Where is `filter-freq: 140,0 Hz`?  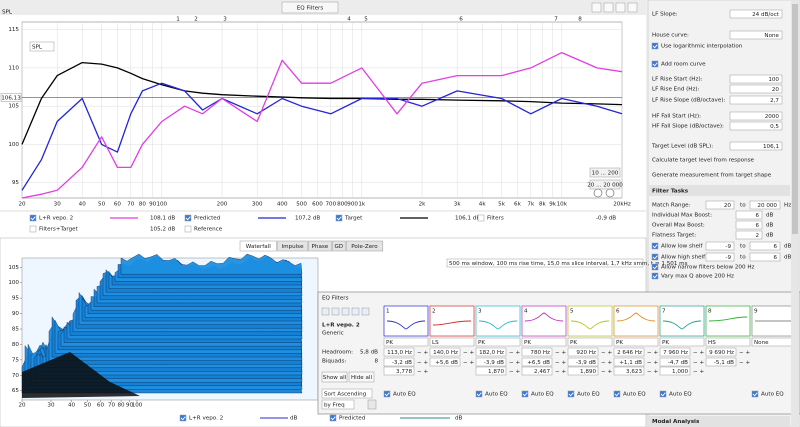 filter-freq: 140,0 Hz is located at coordinates (445, 353).